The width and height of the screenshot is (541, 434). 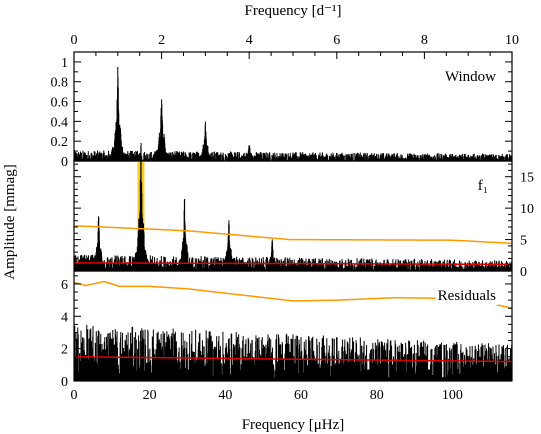 What do you see at coordinates (10, 221) in the screenshot?
I see `y-axis-title: Amplitude [mmag]` at bounding box center [10, 221].